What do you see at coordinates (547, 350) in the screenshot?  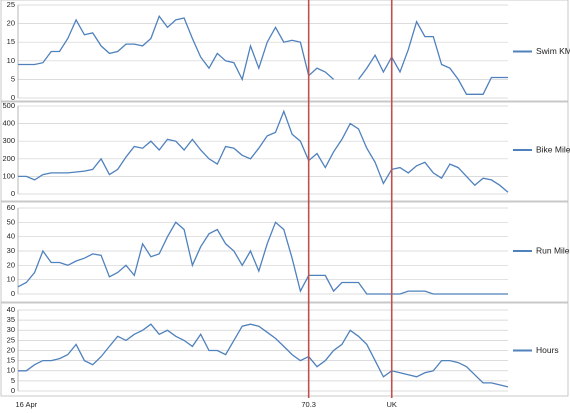 I see `legend-label: Hours` at bounding box center [547, 350].